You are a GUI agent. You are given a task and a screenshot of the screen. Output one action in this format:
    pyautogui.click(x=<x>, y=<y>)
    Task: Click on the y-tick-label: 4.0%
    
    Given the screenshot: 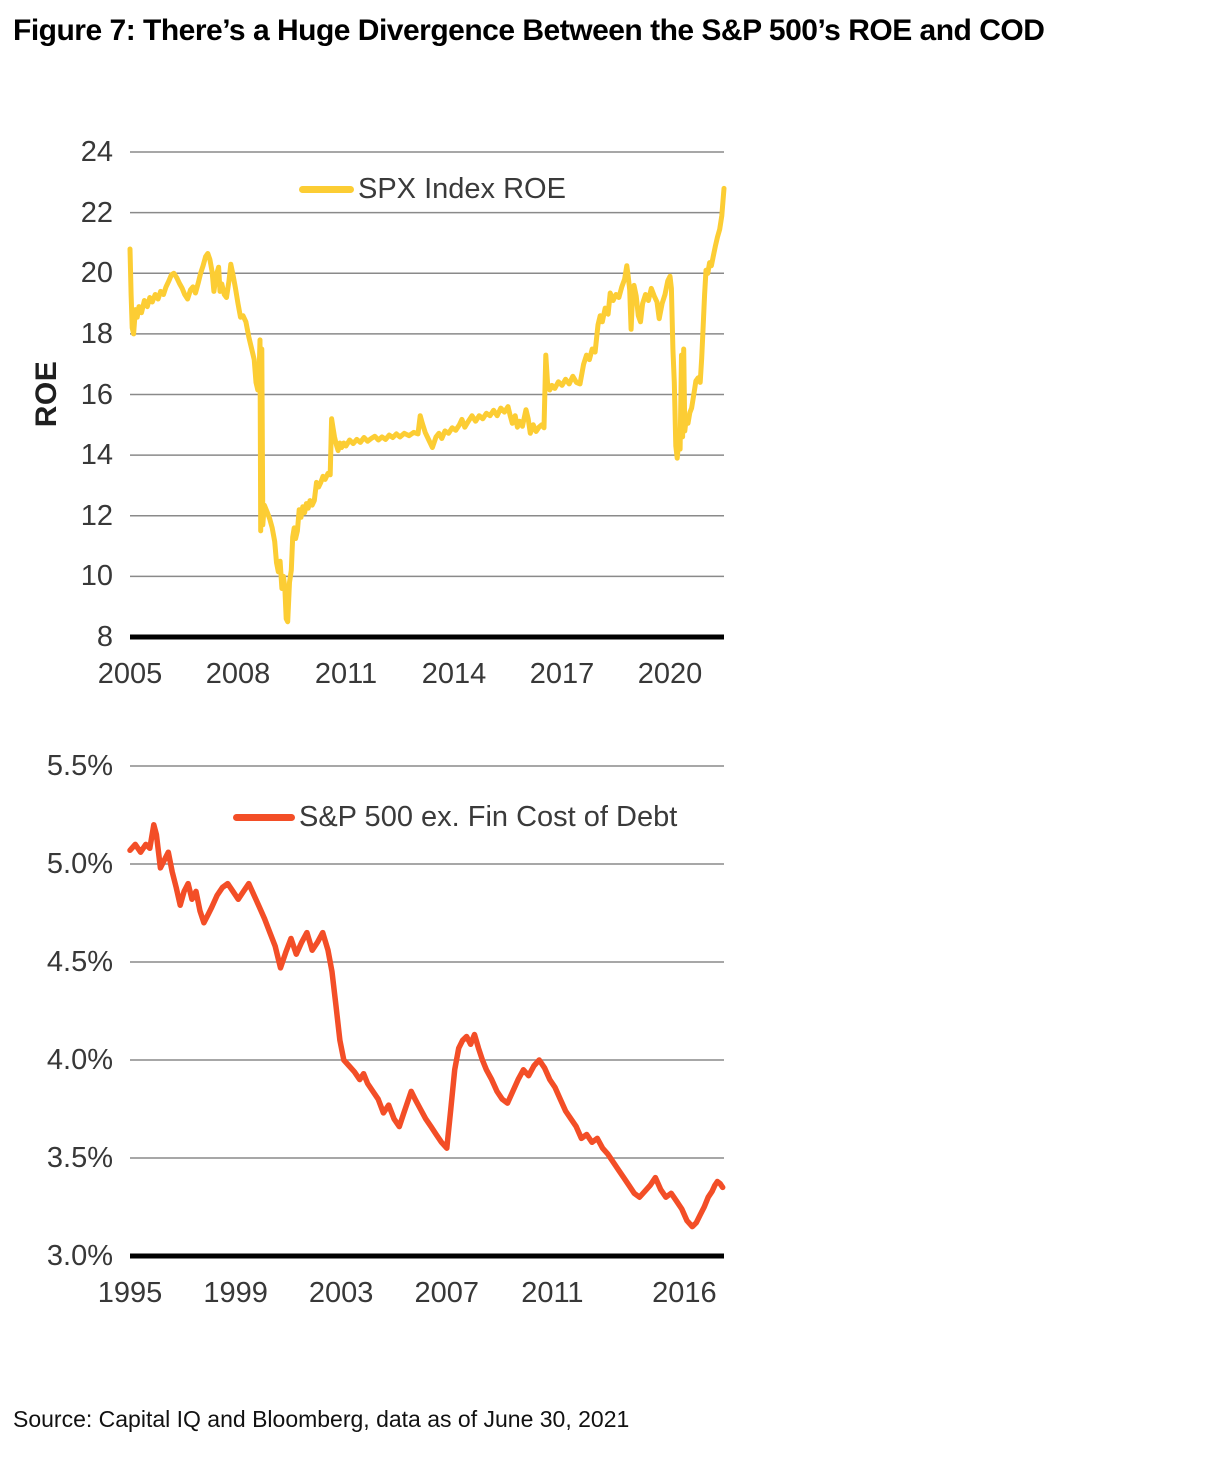 What is the action you would take?
    pyautogui.click(x=79, y=1060)
    